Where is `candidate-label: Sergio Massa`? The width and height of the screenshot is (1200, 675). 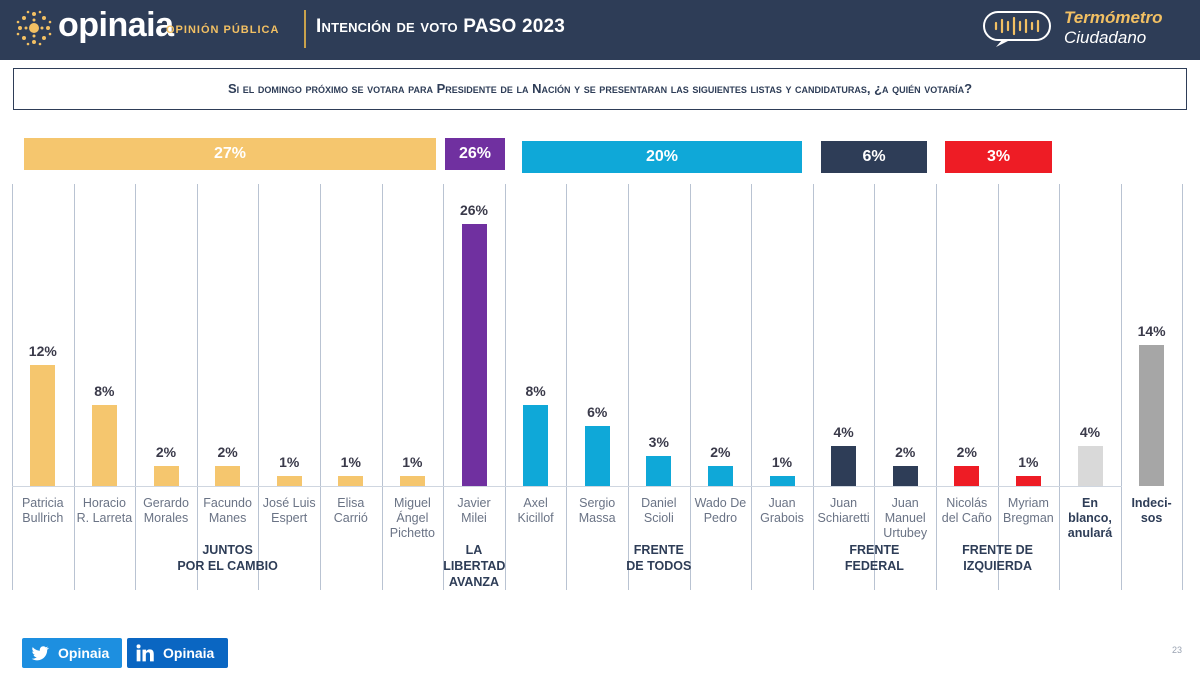
candidate-label: Sergio Massa is located at coordinates (597, 510).